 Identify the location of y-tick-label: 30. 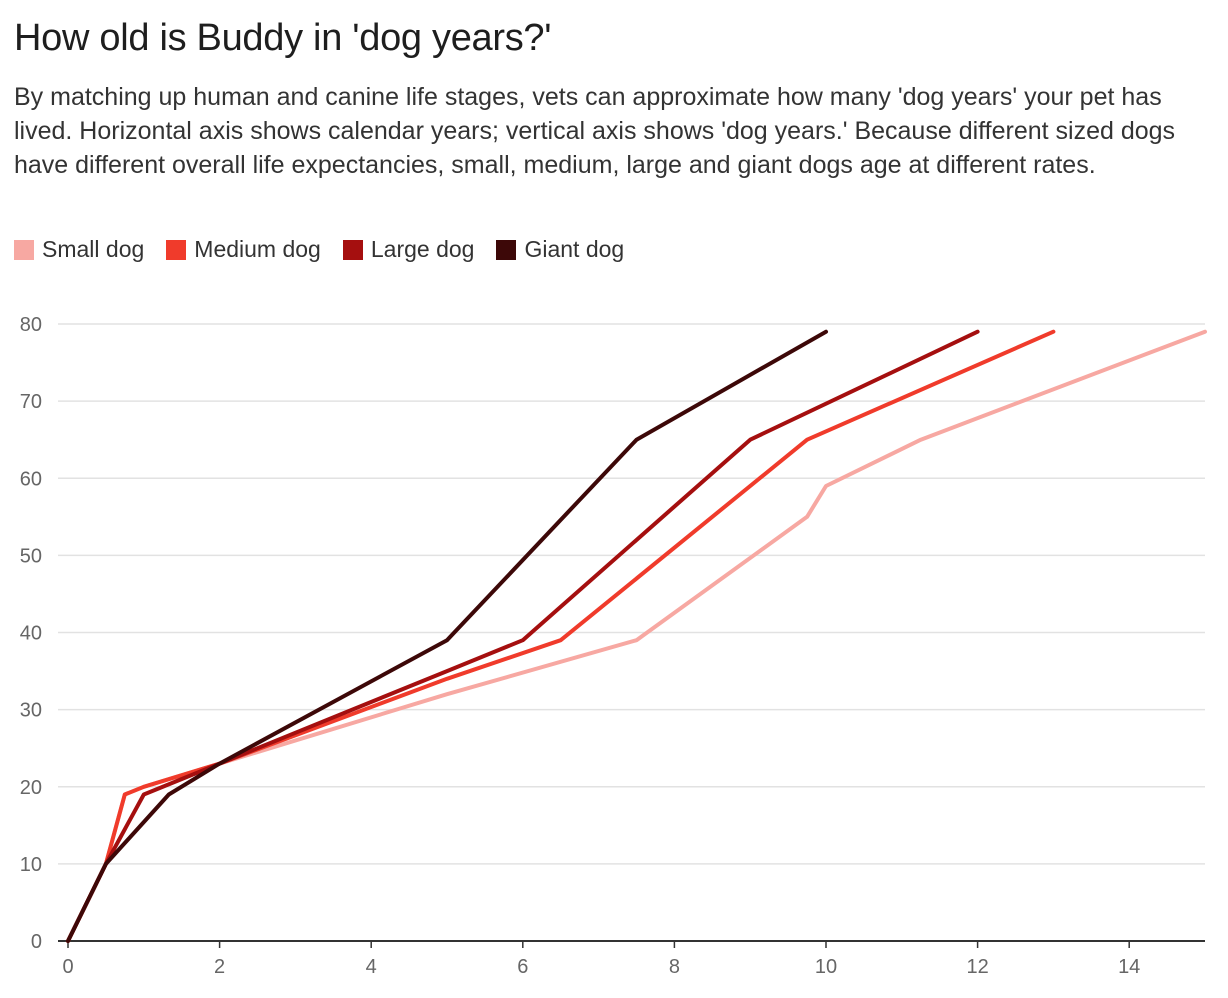
(31, 711).